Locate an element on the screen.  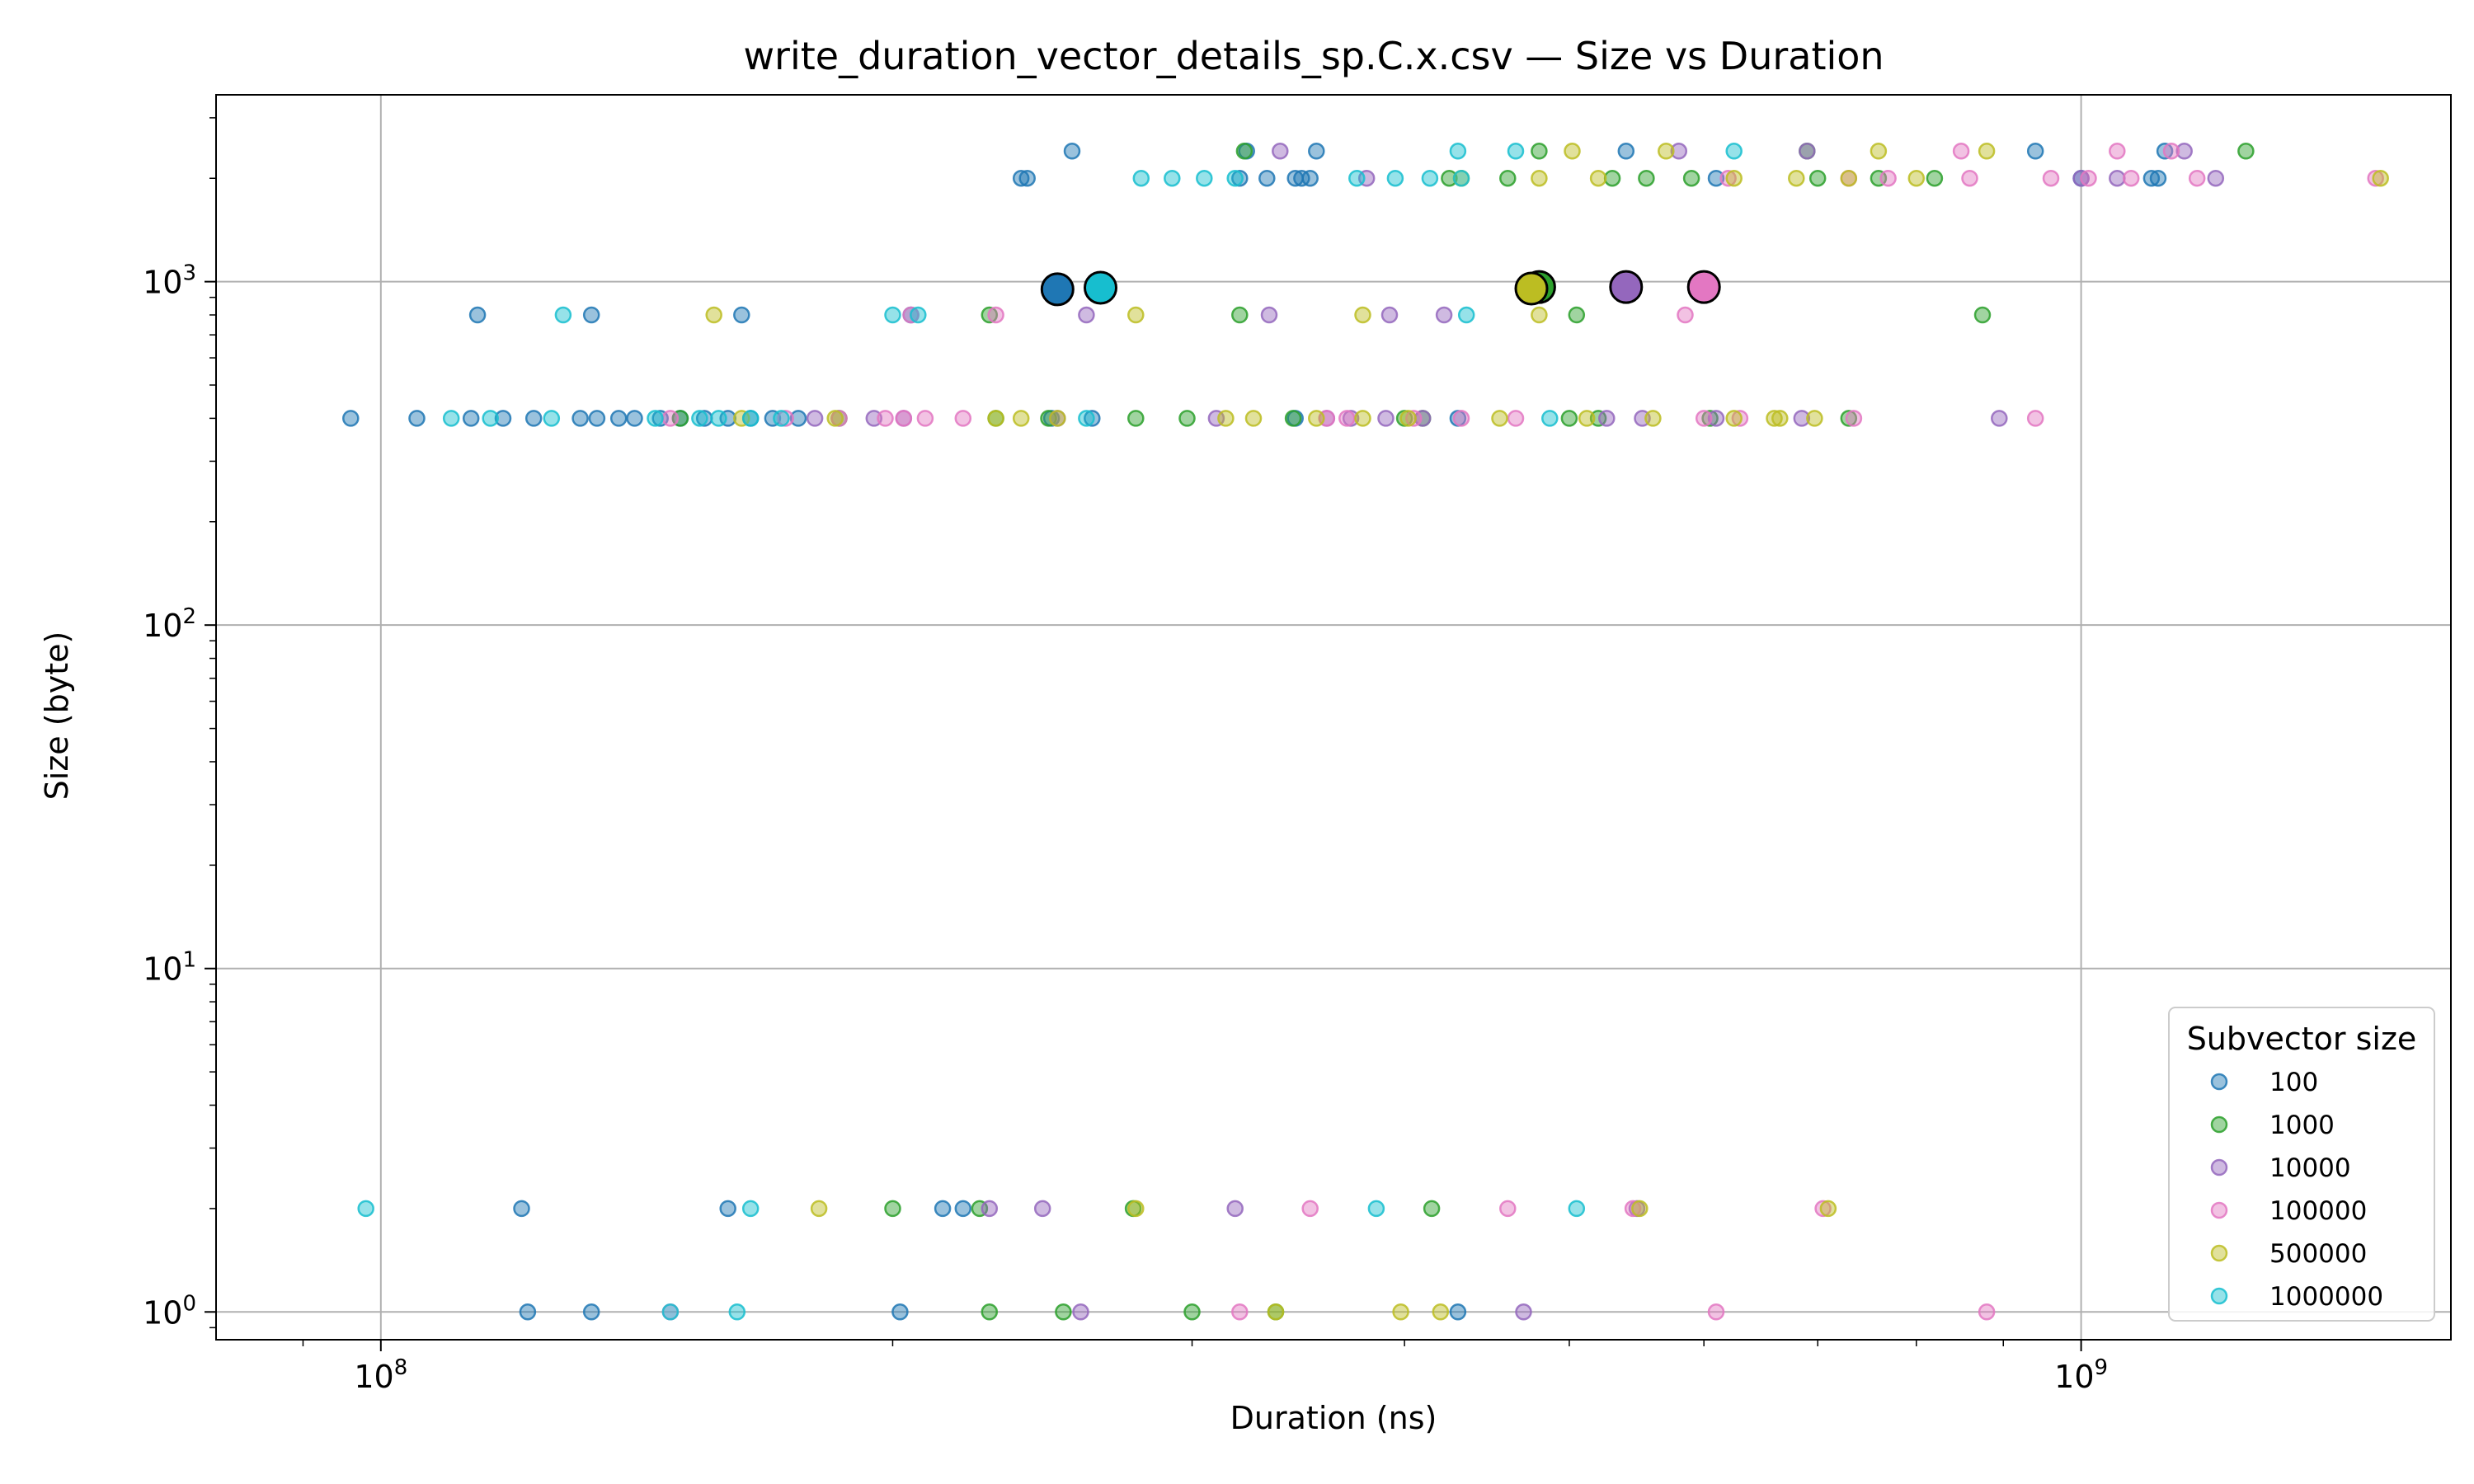
legend-marker is located at coordinates (2219, 1082).